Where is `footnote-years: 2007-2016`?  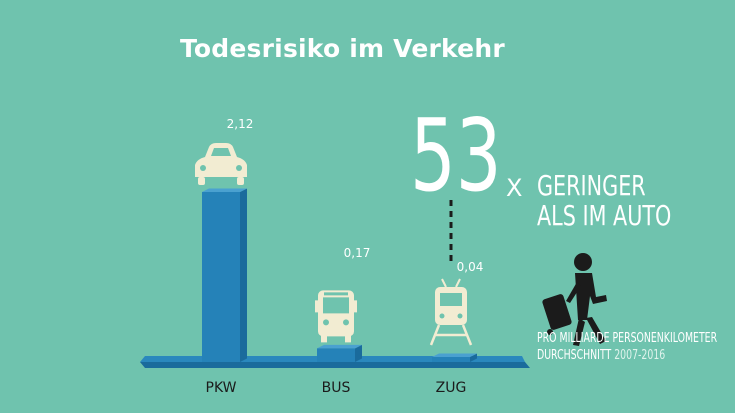
footnote-years: 2007-2016 is located at coordinates (640, 355).